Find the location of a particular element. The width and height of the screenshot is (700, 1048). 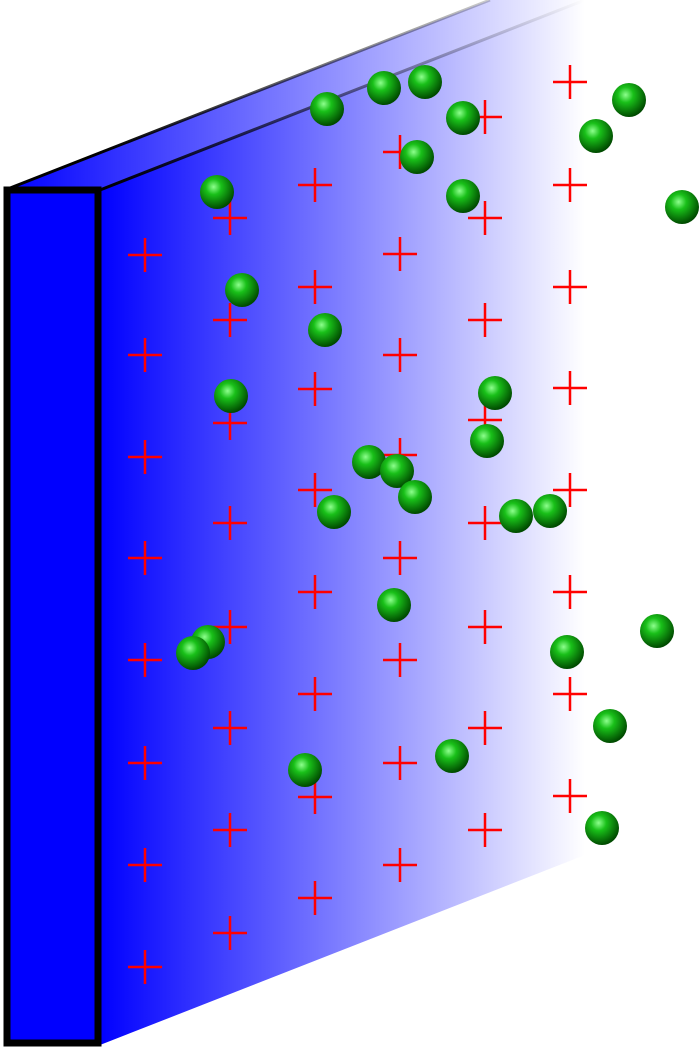

plate-top-edge-front is located at coordinates (342, 96).